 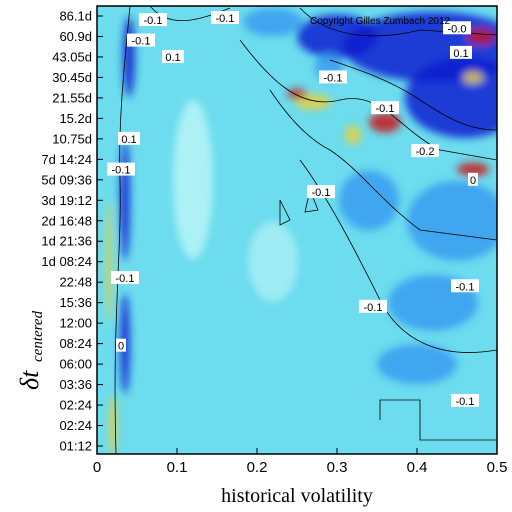 What do you see at coordinates (66, 261) in the screenshot?
I see `y-tick-label: 1d 08:24` at bounding box center [66, 261].